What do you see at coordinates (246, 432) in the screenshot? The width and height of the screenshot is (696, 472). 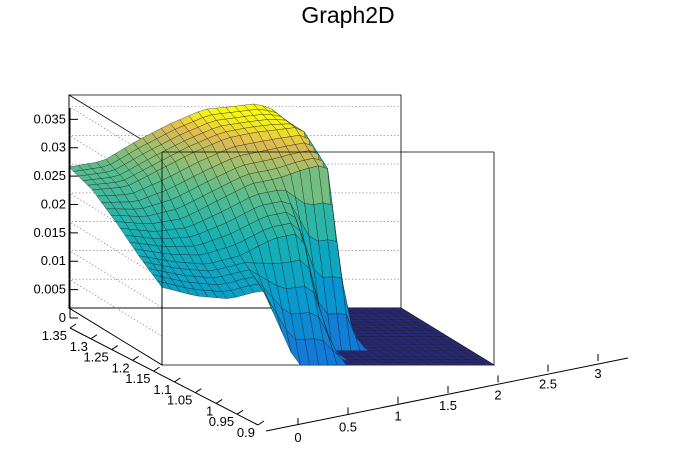 I see `y-tick-label: 0.9` at bounding box center [246, 432].